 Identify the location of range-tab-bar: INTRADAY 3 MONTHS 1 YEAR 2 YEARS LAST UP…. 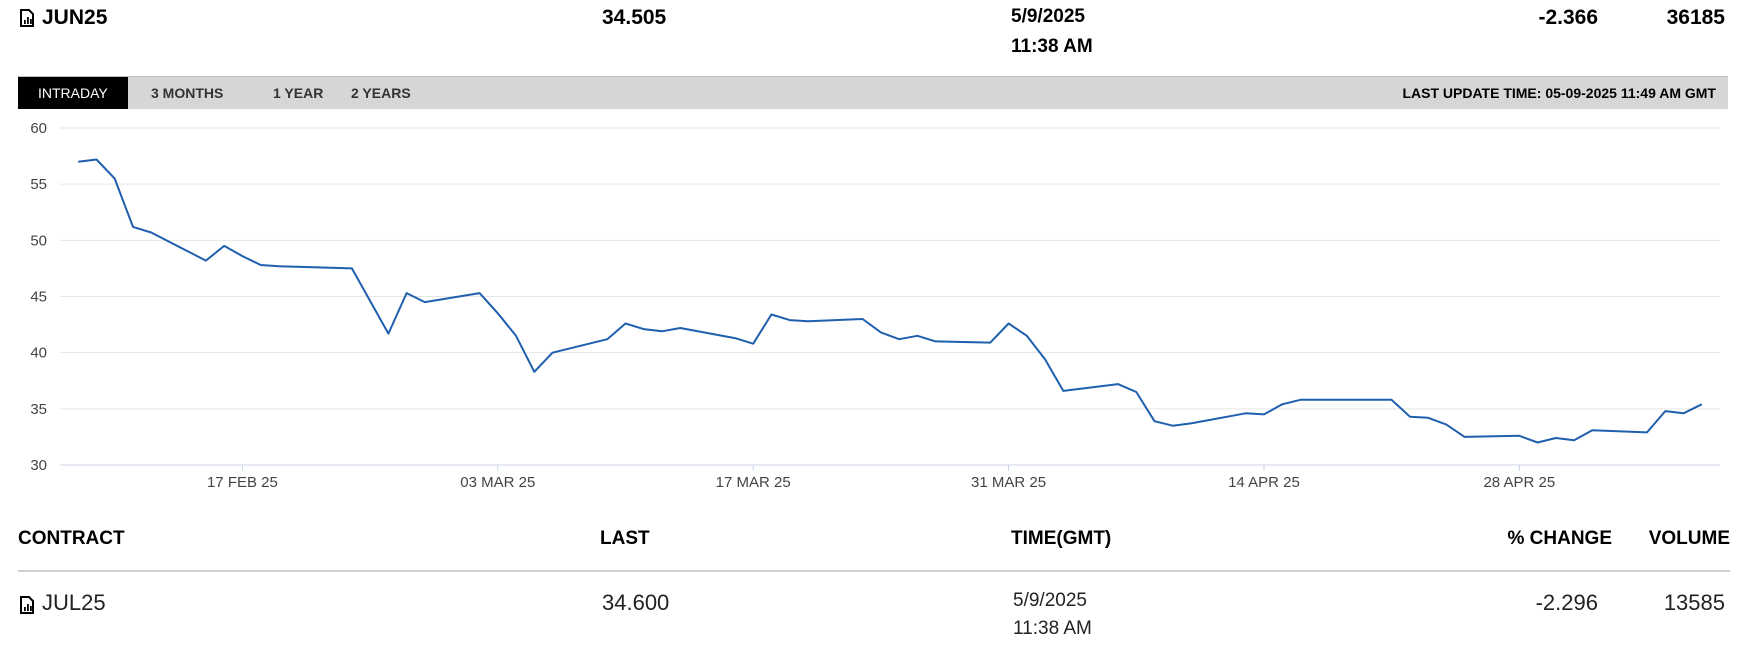
(873, 92).